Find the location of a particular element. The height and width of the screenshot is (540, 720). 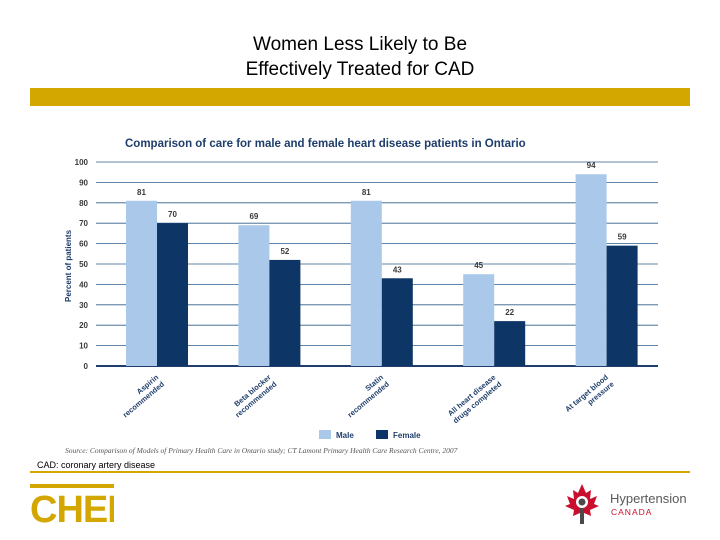

y-tick-label: 90 is located at coordinates (83, 182).